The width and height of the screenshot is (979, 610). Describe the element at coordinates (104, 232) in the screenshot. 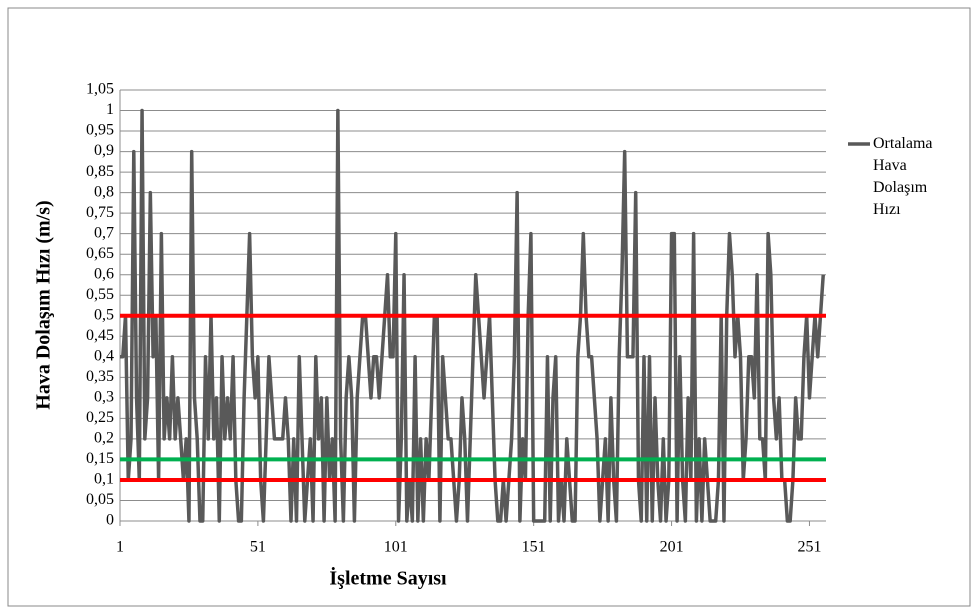

I see `y-tick-label: 0,7` at that location.